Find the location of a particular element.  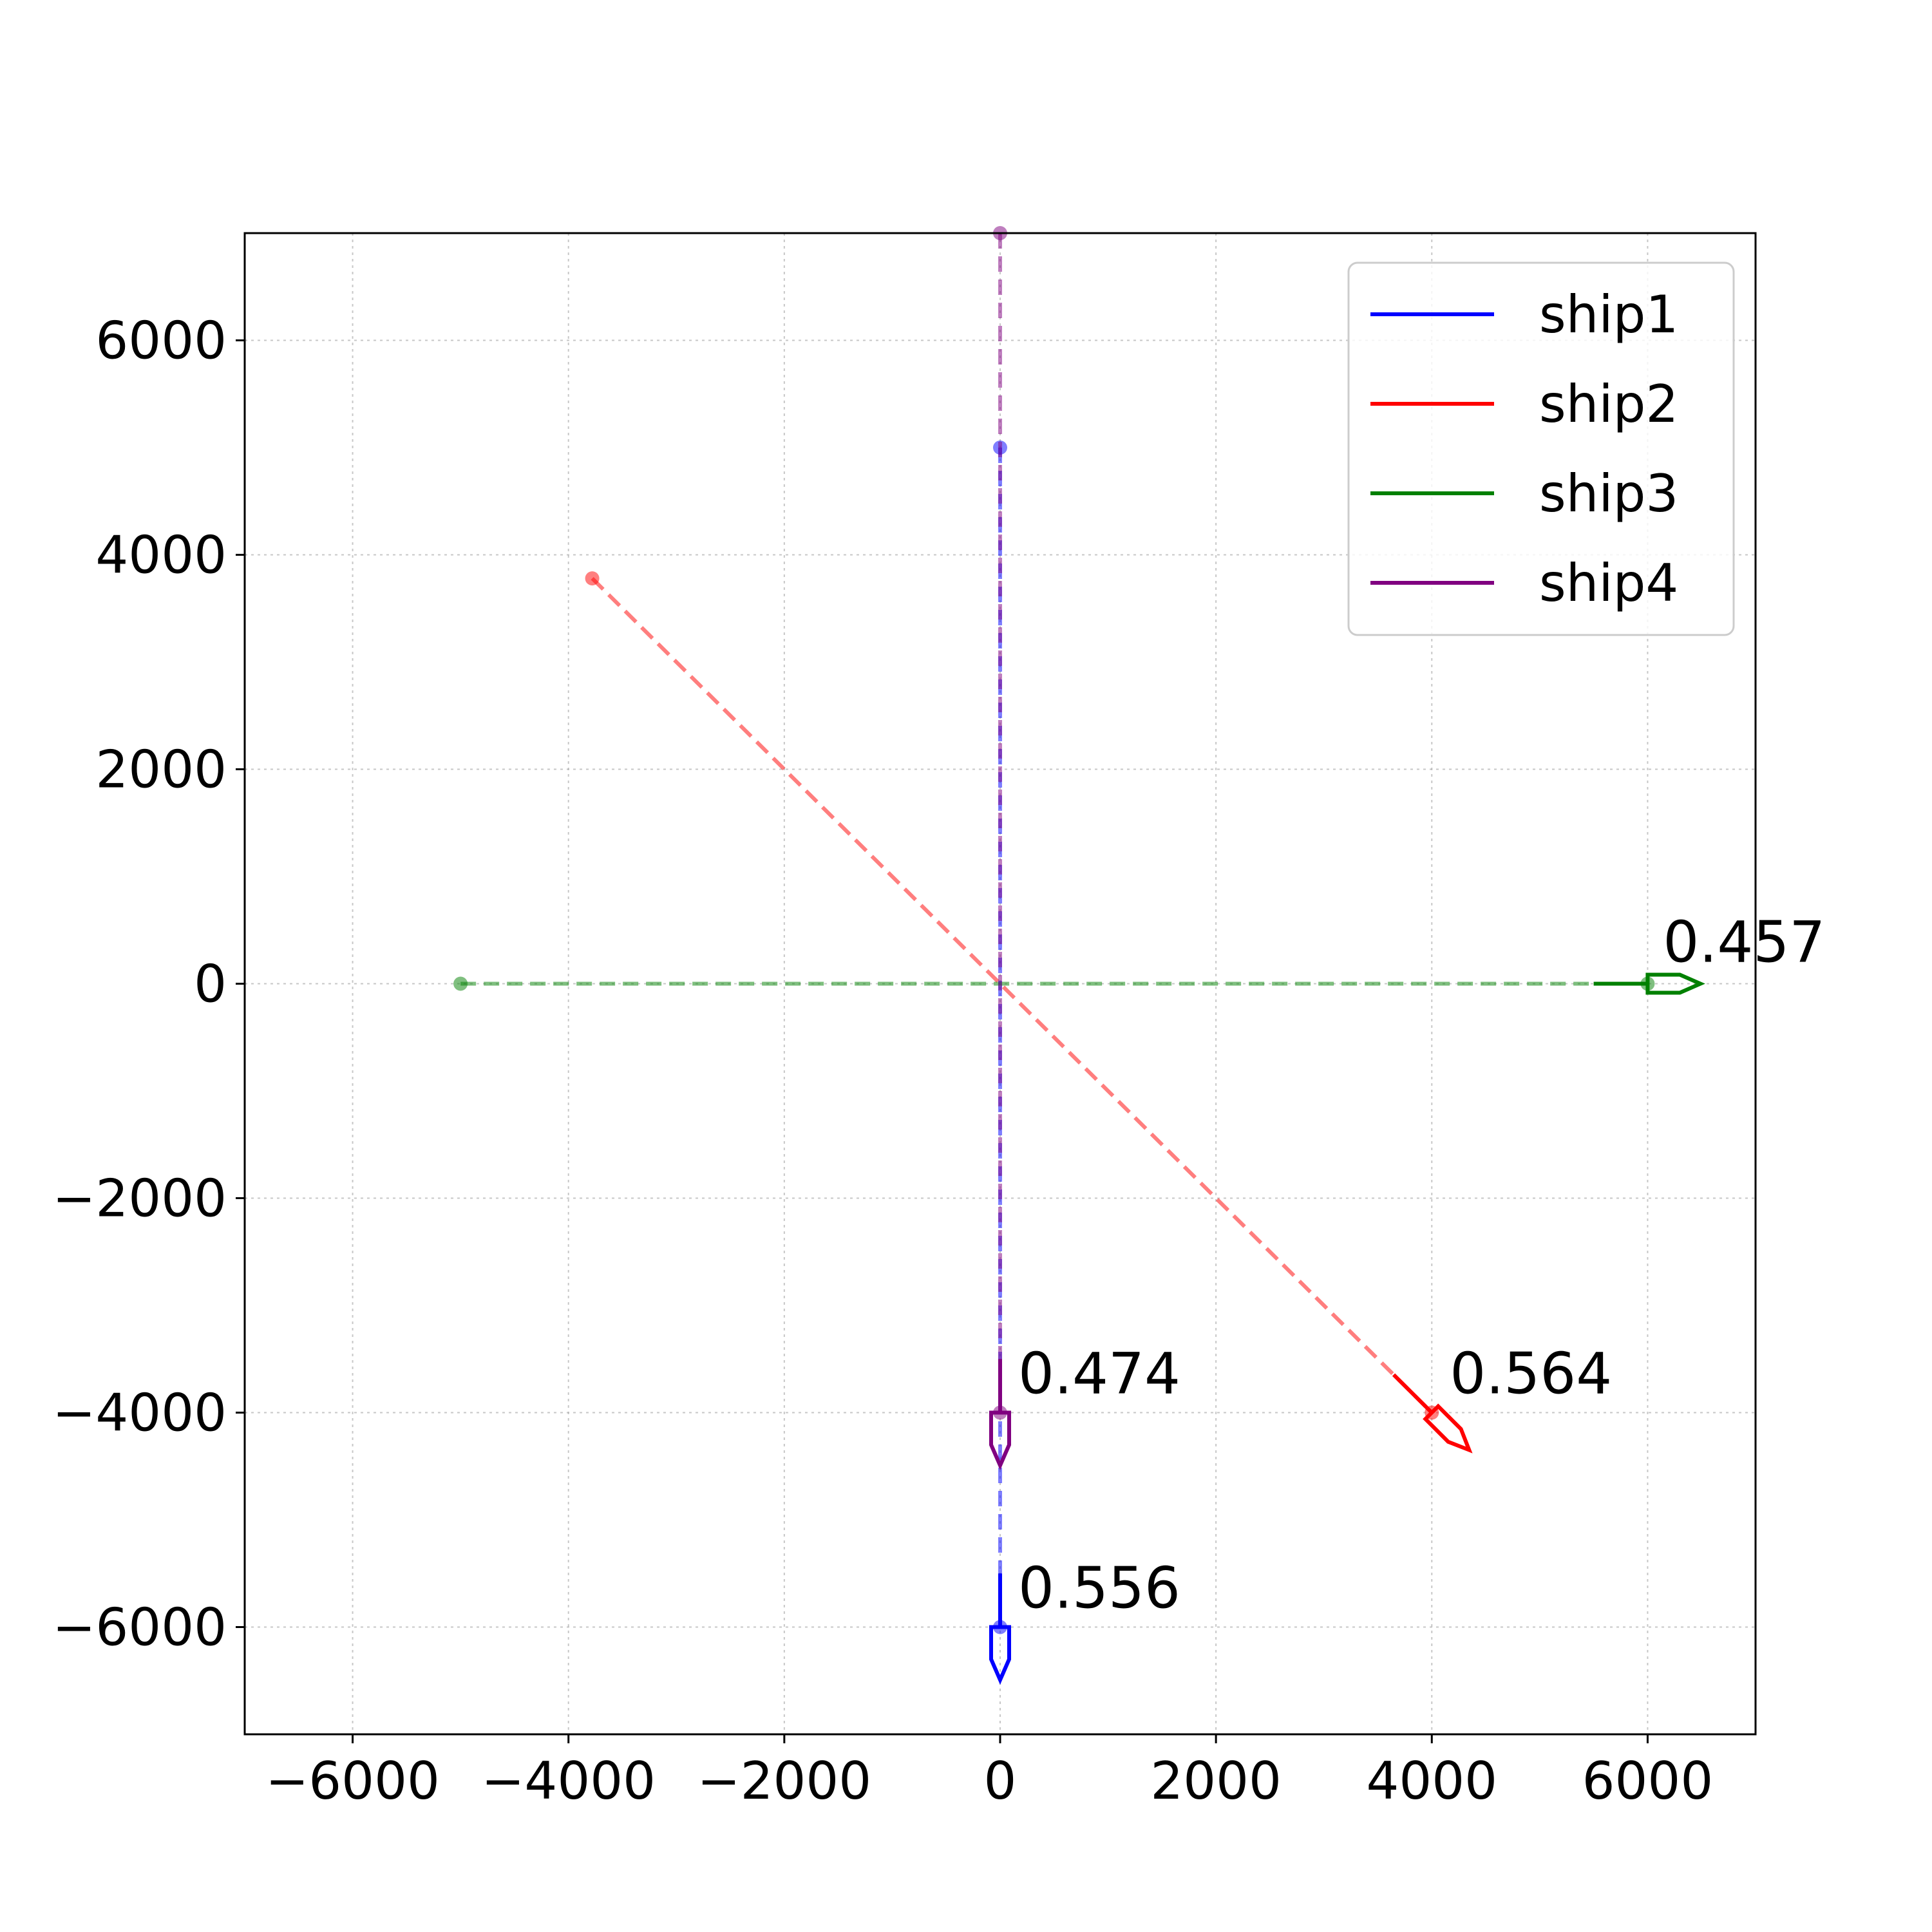

y-tick-label: 6000 is located at coordinates (161, 341).